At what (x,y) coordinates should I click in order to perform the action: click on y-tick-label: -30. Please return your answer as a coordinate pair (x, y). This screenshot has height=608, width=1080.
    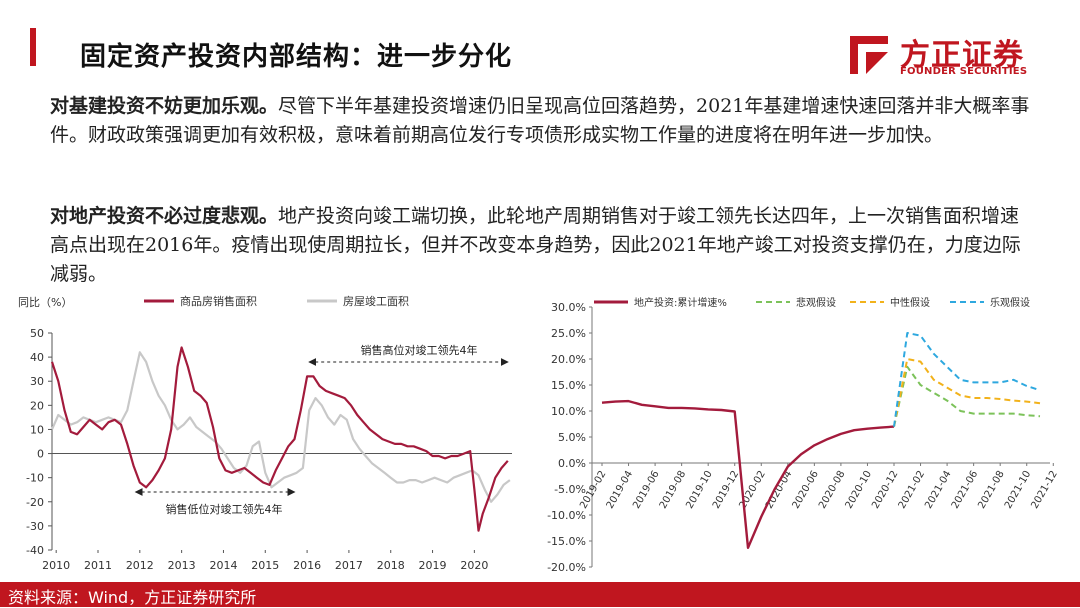
    Looking at the image, I should click on (35, 526).